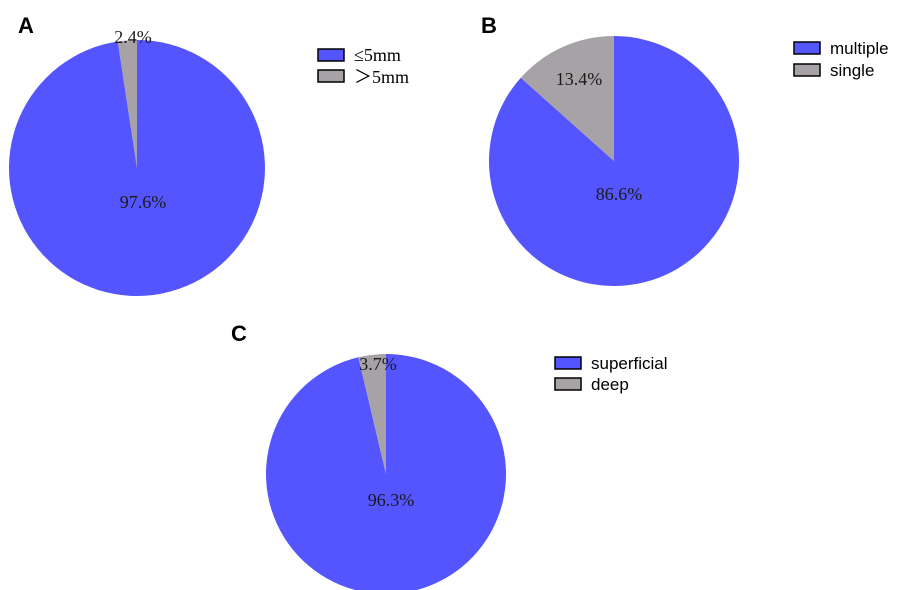  Describe the element at coordinates (841, 59) in the screenshot. I see `legend-b: multiple single` at that location.